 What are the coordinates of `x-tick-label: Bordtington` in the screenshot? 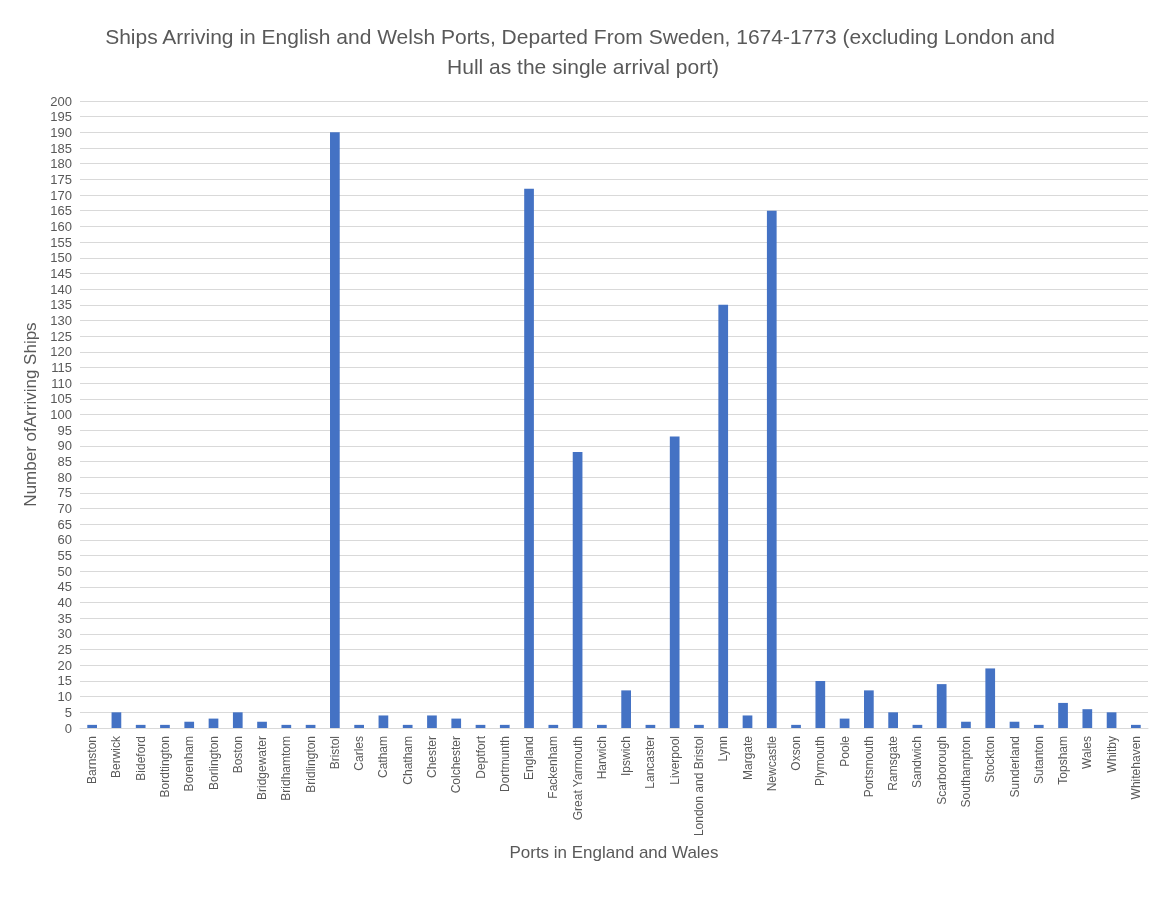 It's located at (164, 767).